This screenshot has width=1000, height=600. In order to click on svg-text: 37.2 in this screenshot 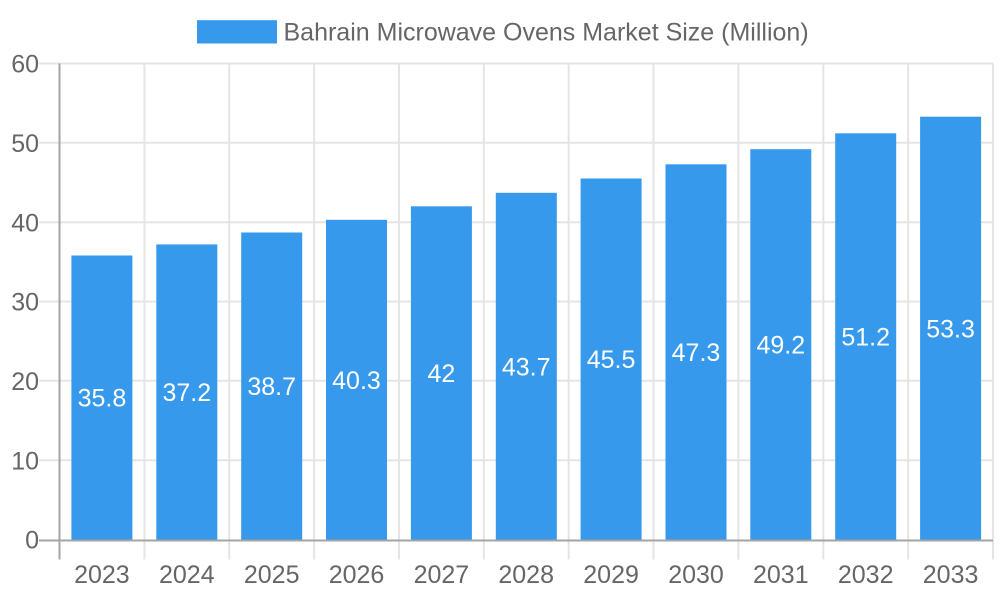, I will do `click(186, 393)`.